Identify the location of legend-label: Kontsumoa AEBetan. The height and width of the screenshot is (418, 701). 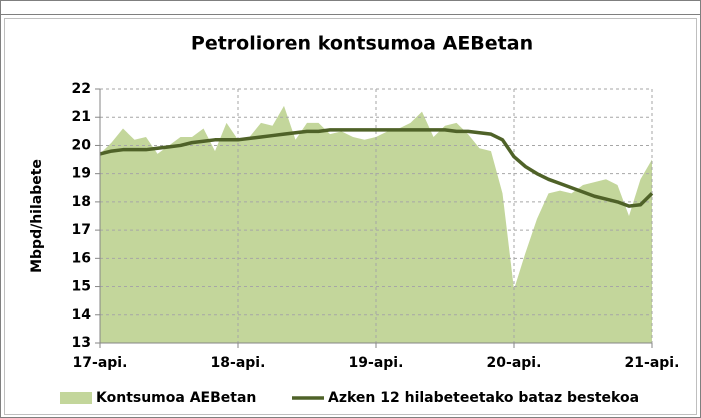
(176, 398).